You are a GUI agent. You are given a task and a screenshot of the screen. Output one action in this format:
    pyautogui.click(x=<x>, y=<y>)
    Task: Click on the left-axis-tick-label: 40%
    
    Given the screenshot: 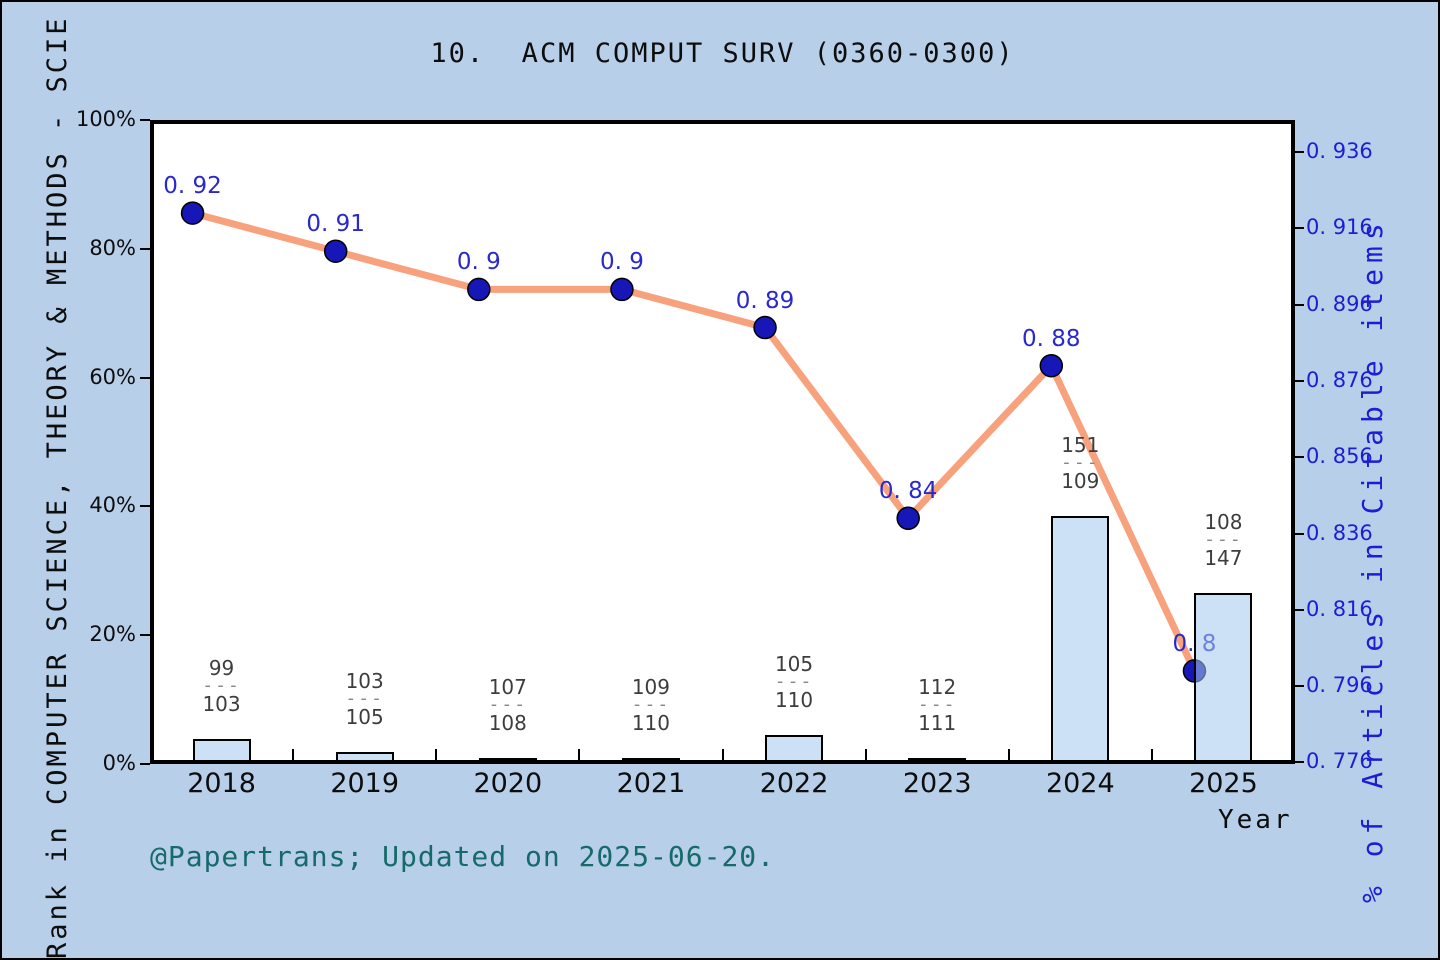 What is the action you would take?
    pyautogui.click(x=112, y=505)
    